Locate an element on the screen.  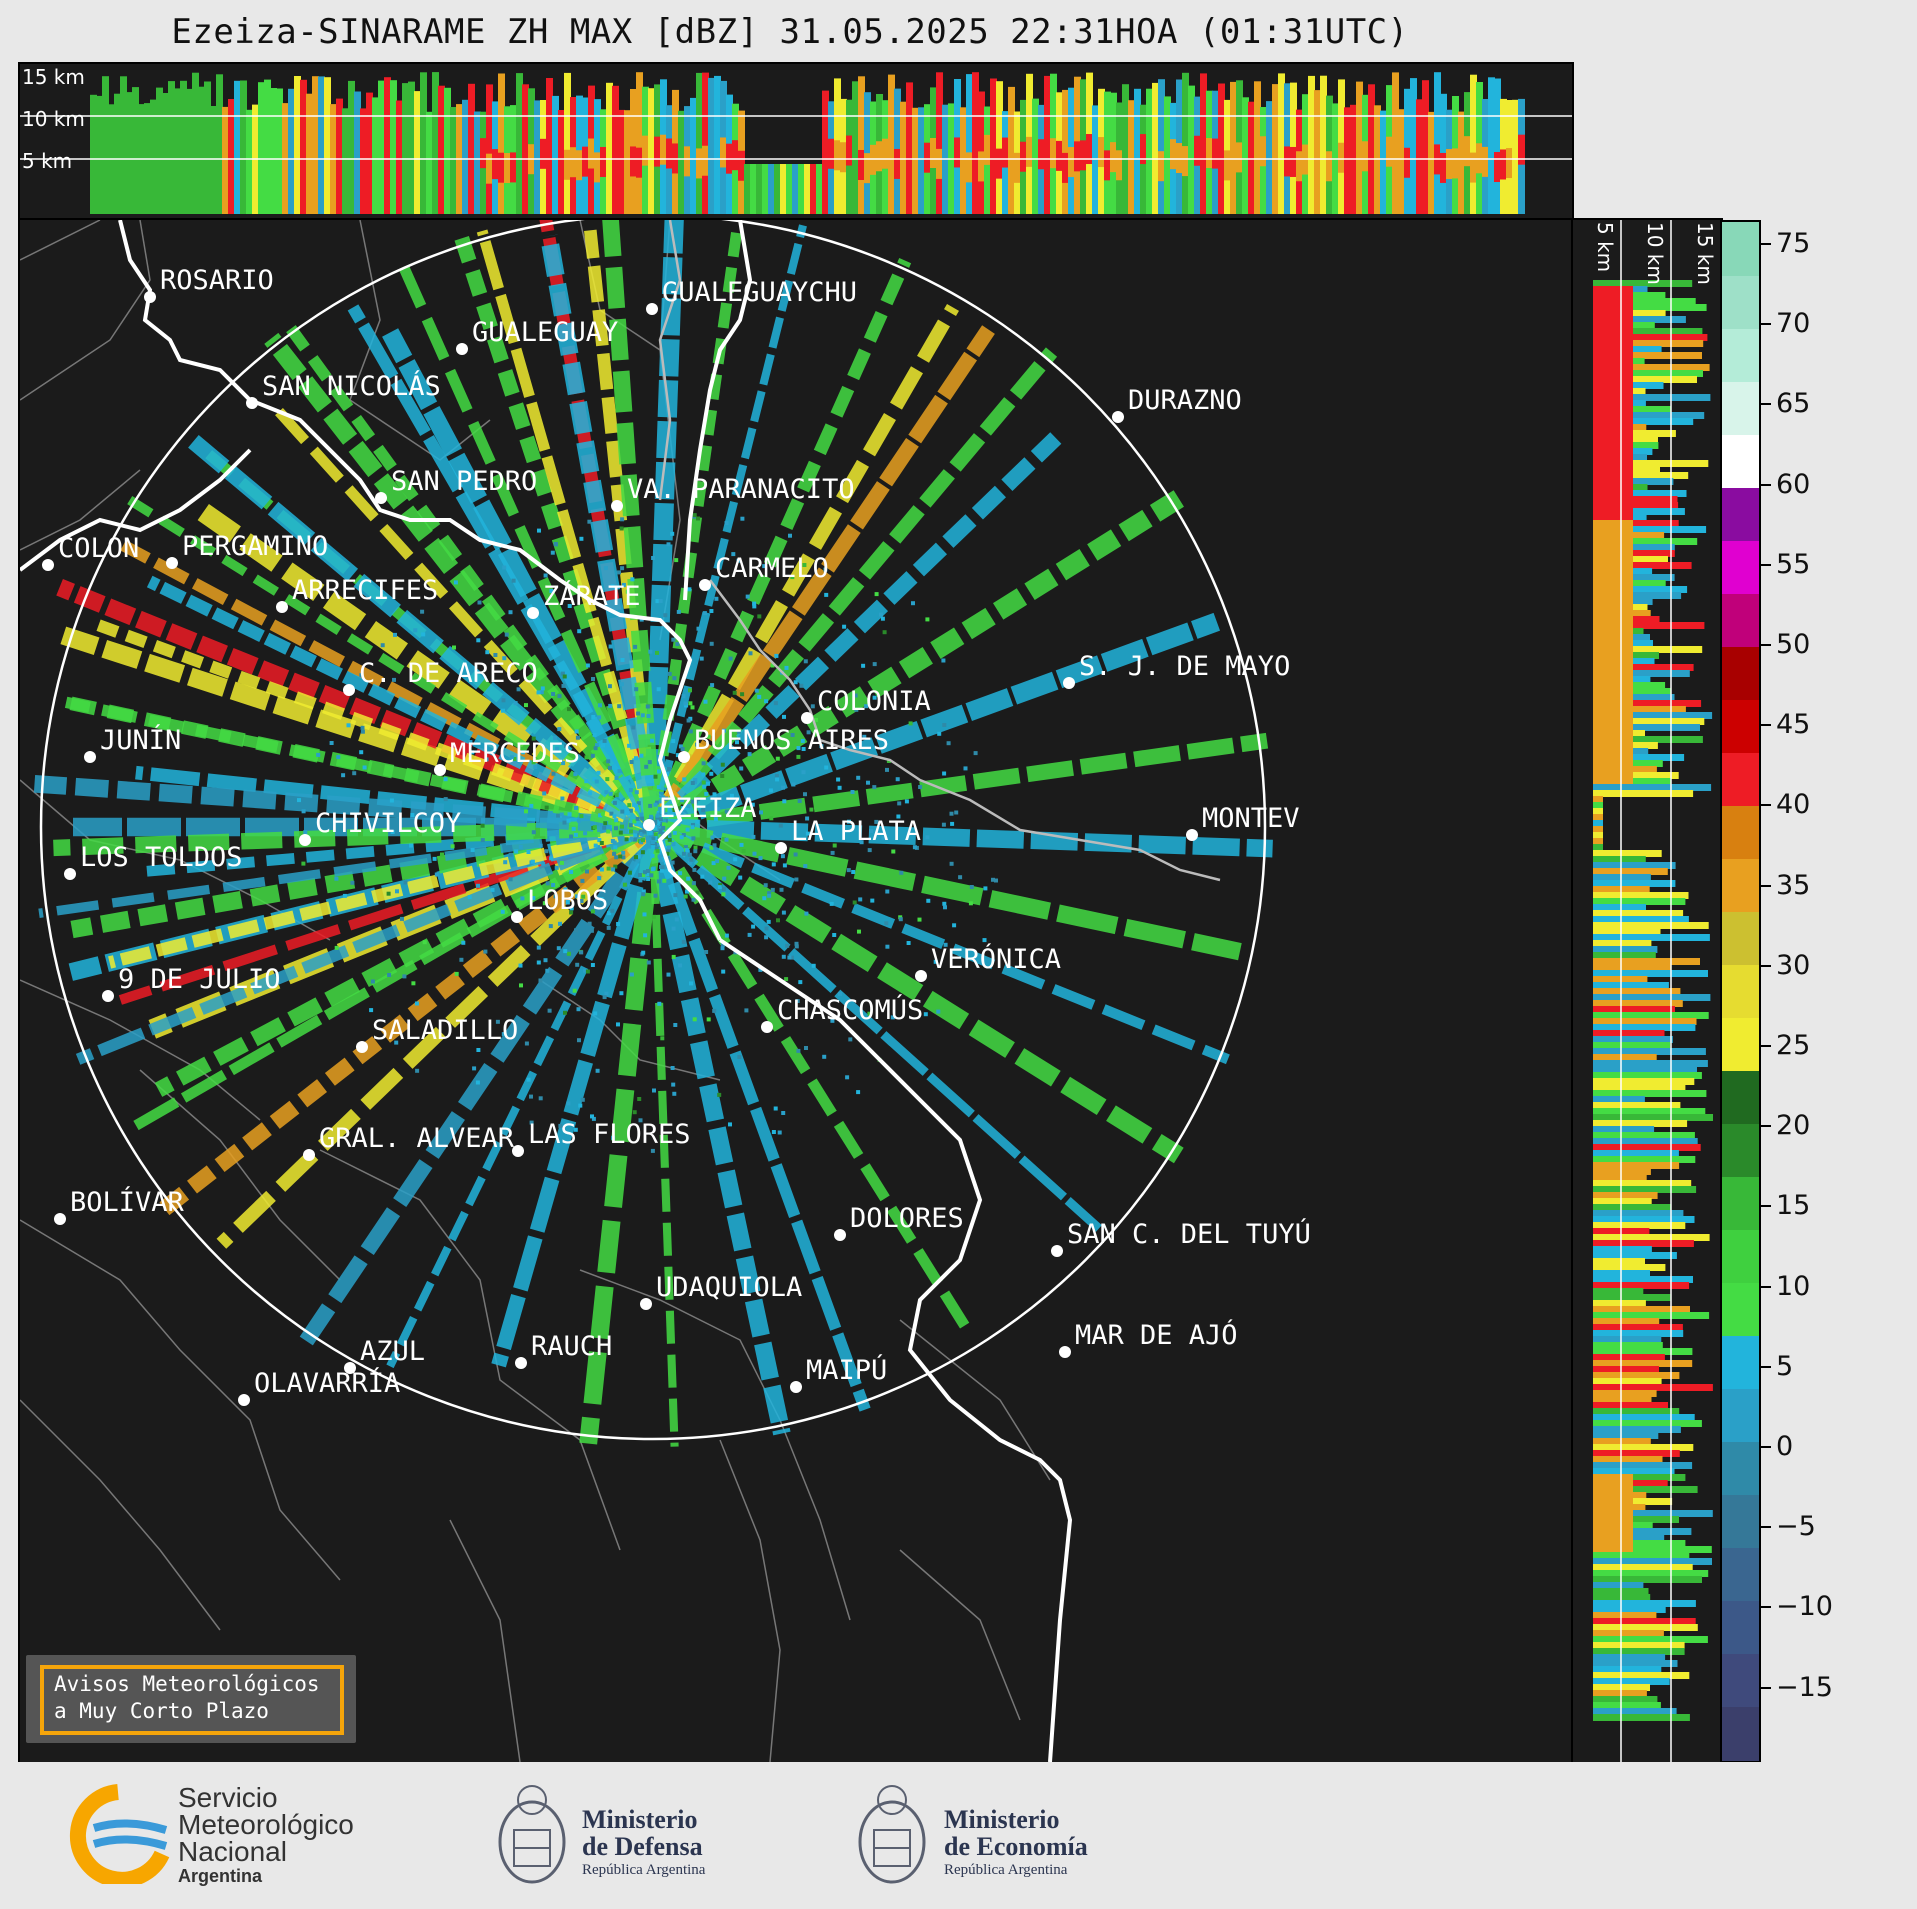
colorbar-tick is located at coordinates (1765, 645).